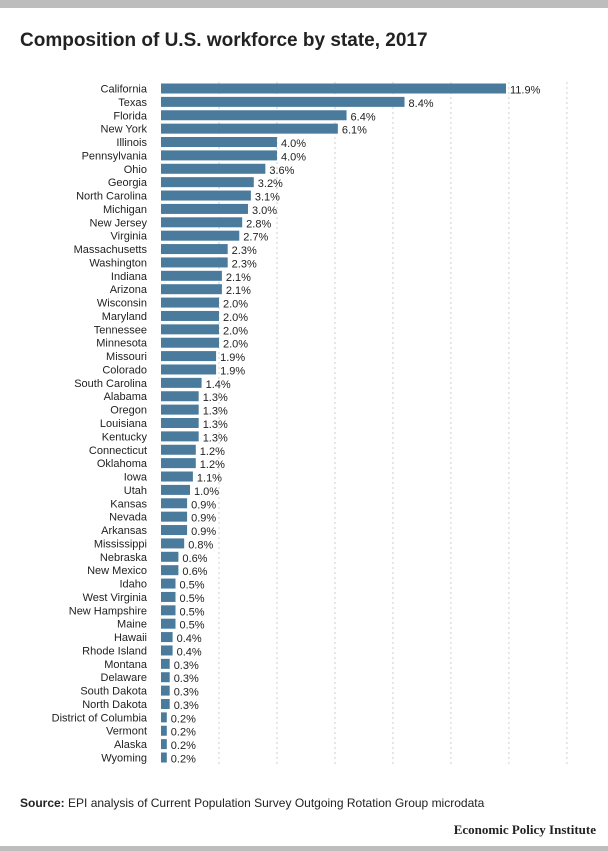 Image resolution: width=608 pixels, height=851 pixels. What do you see at coordinates (124, 759) in the screenshot?
I see `category-label: Wyoming` at bounding box center [124, 759].